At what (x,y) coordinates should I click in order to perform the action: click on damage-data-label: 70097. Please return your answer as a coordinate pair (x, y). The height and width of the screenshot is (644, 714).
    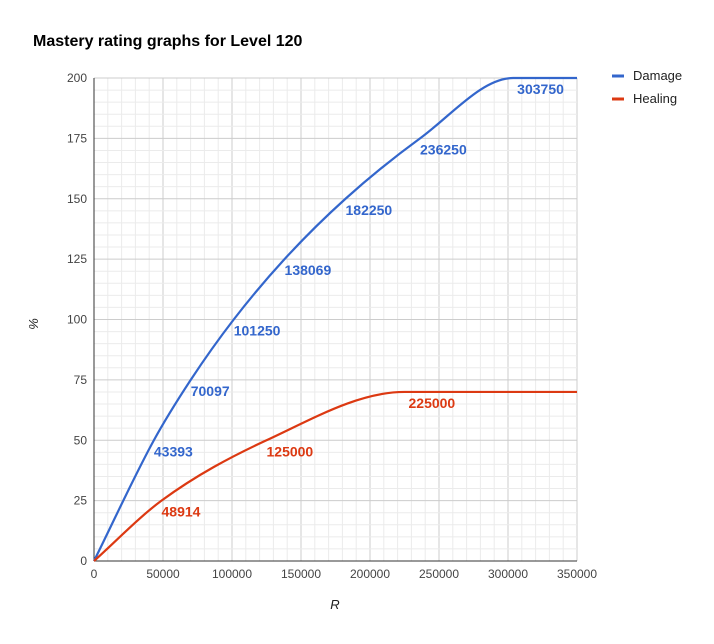
    Looking at the image, I should click on (210, 391).